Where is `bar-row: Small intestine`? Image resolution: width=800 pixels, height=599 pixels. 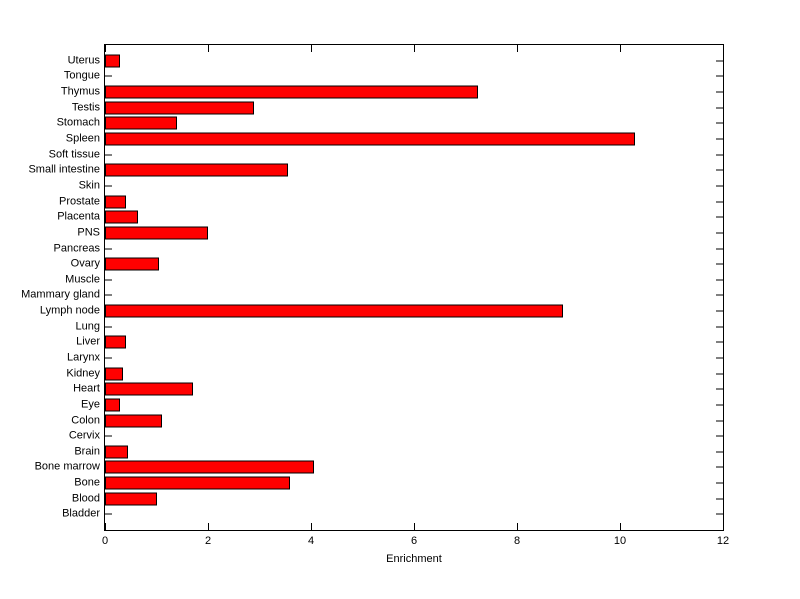 bar-row: Small intestine is located at coordinates (375, 170).